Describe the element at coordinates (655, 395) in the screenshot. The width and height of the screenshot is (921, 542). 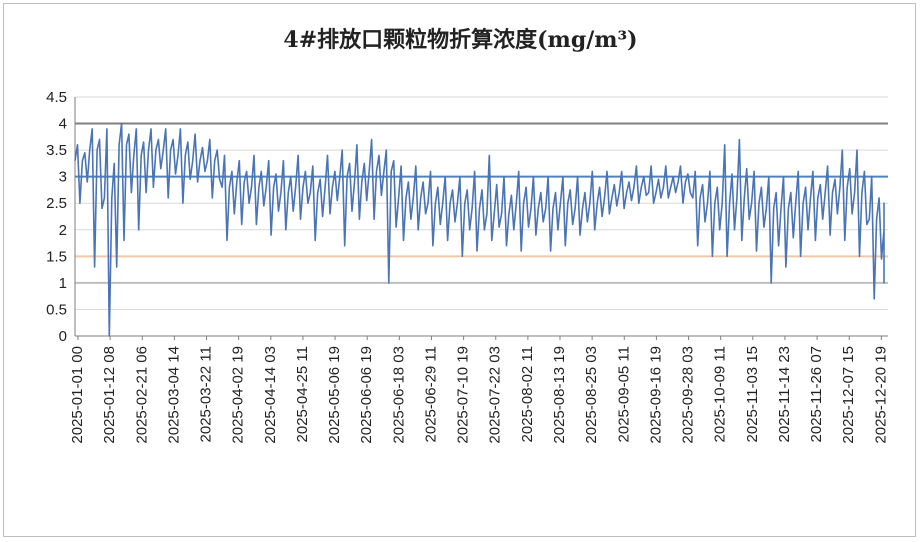
I see `x-tick-label: 2025-09-16 19` at that location.